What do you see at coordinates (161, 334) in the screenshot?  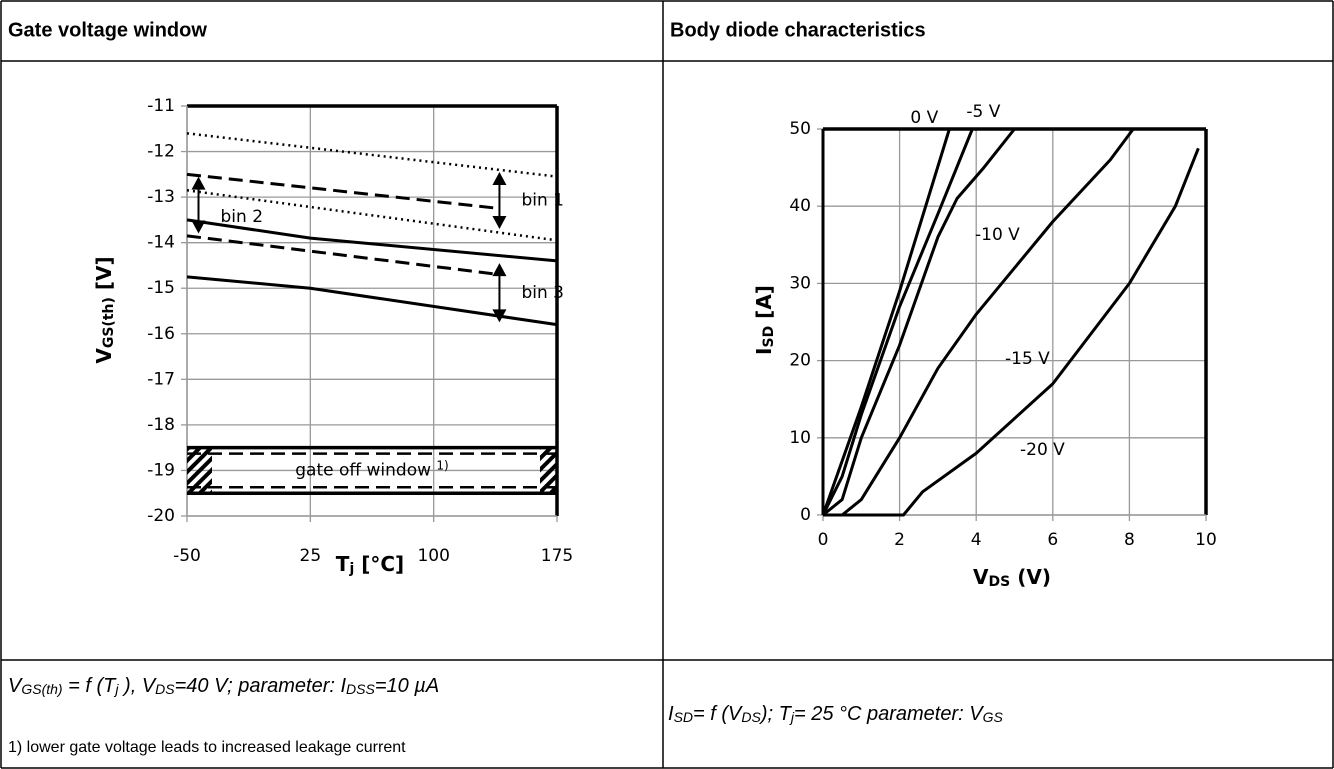 I see `y-tick-label: -16` at bounding box center [161, 334].